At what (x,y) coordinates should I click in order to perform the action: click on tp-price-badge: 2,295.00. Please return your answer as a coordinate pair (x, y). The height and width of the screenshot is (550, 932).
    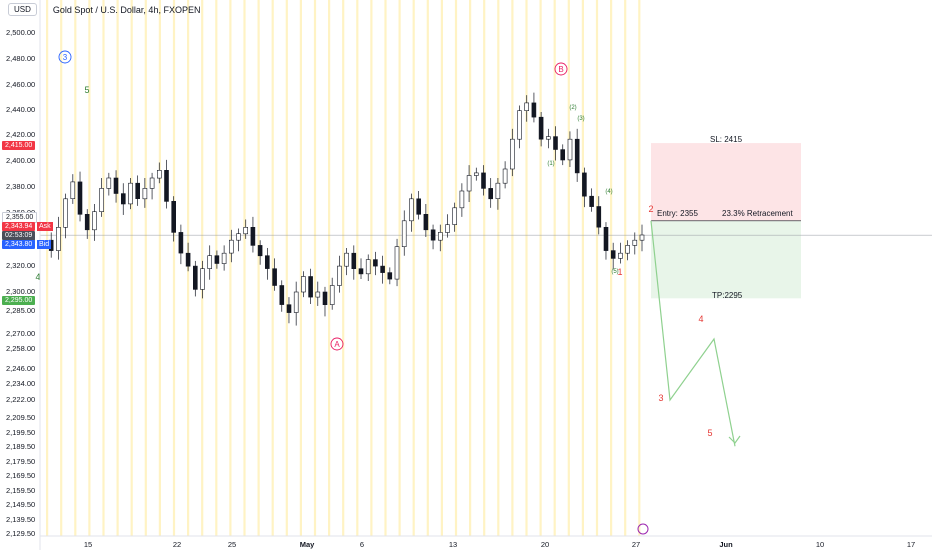
    Looking at the image, I should click on (19, 300).